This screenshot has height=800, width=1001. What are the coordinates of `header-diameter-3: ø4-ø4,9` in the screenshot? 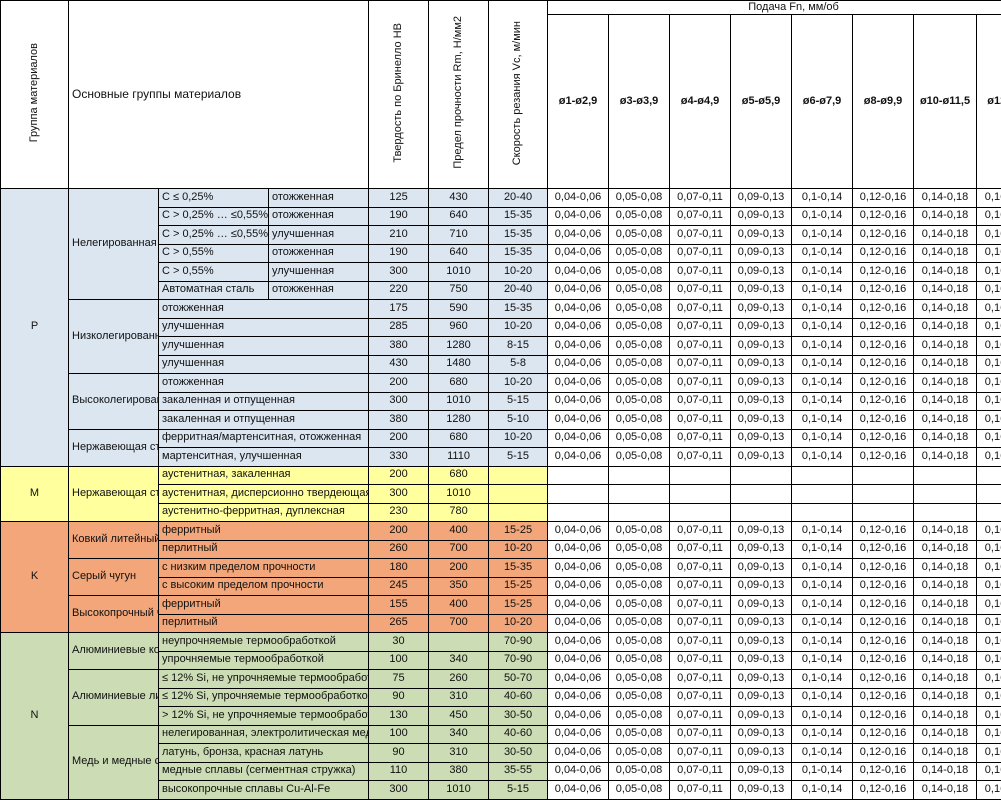 It's located at (700, 101).